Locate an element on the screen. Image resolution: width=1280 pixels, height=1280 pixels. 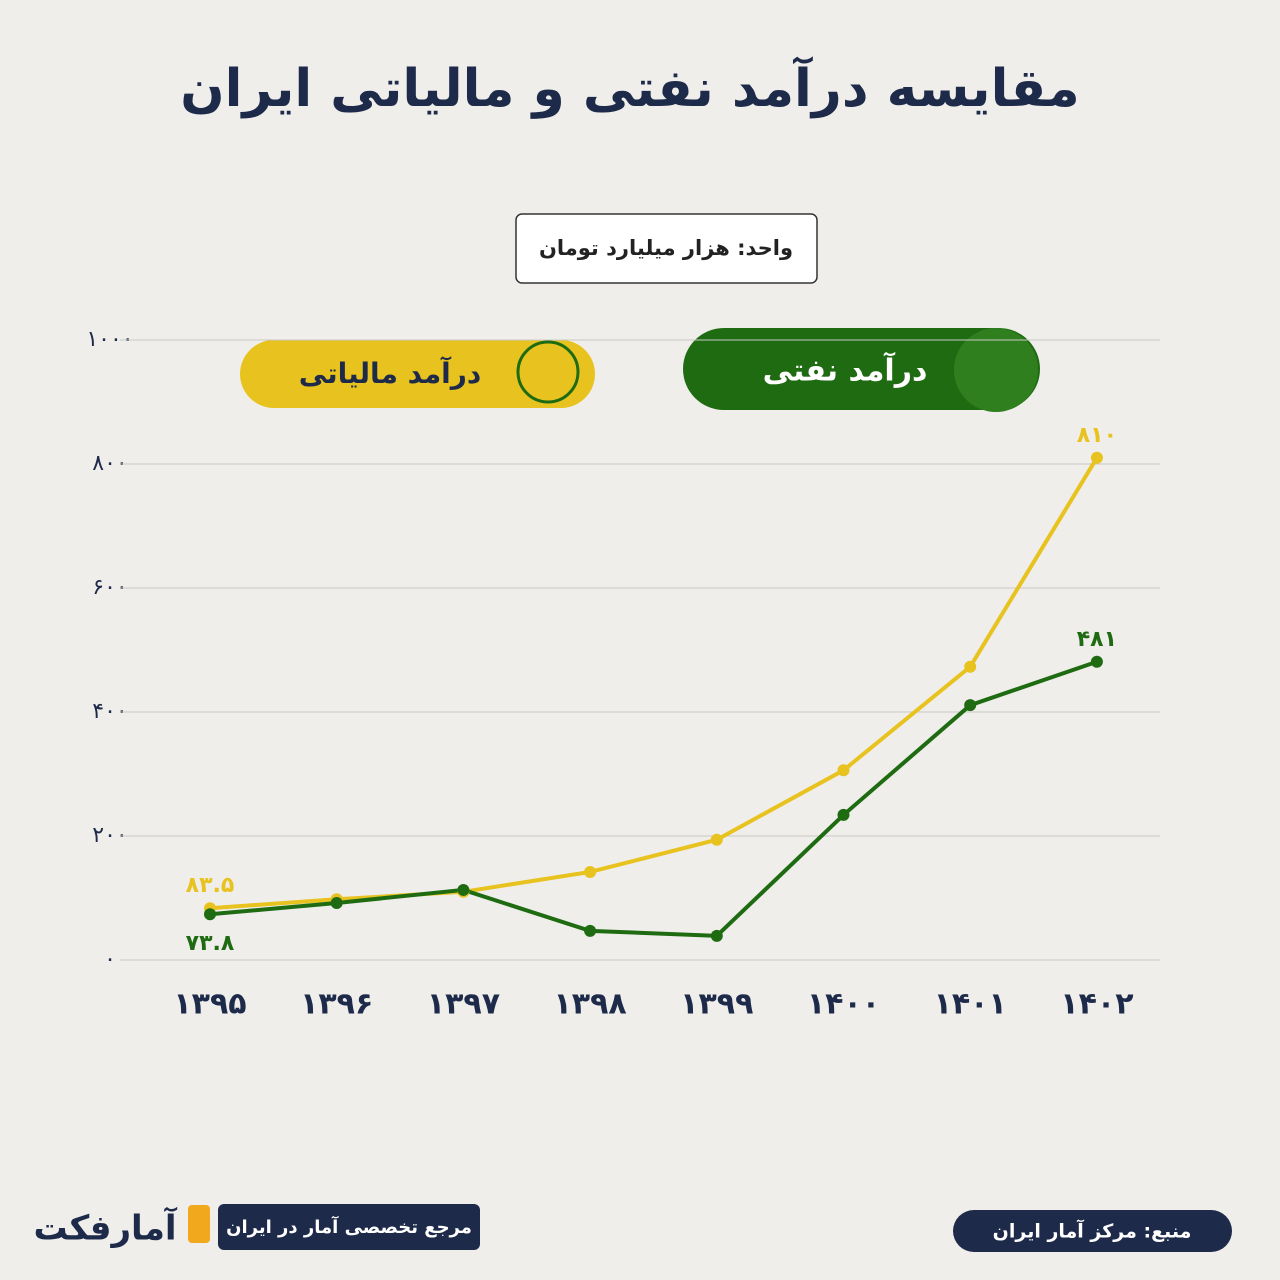
source: منبع: مرکز آمار ایران is located at coordinates (1092, 1231).